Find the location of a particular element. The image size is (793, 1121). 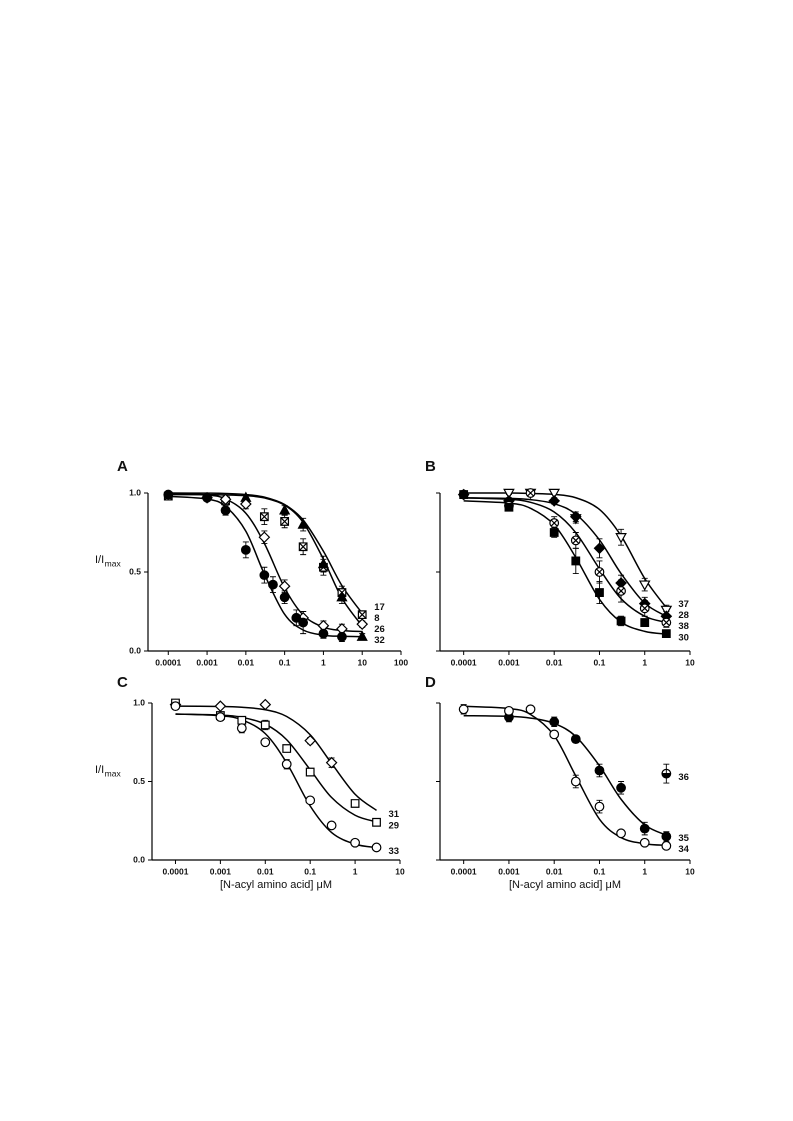

series-label: 30 is located at coordinates (683, 638).